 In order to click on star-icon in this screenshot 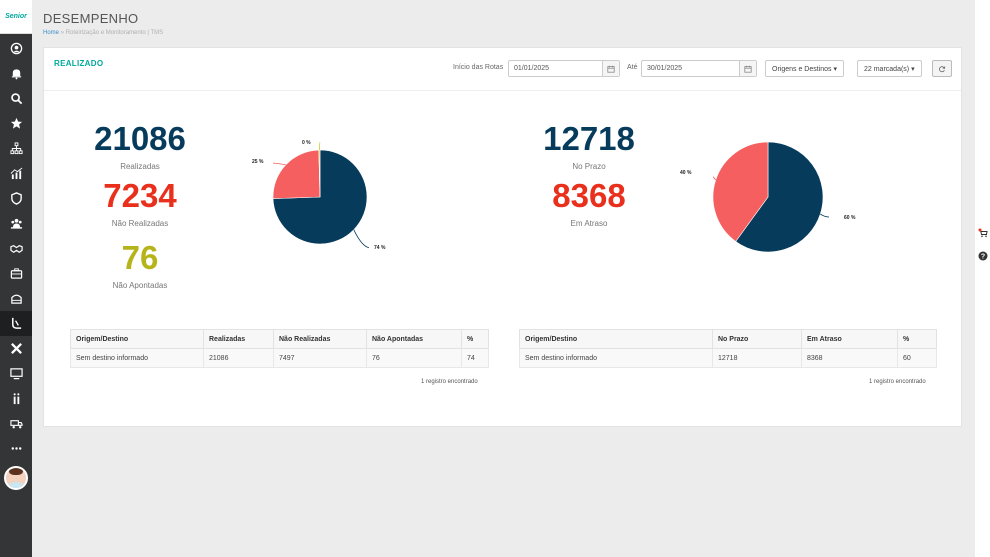, I will do `click(16, 123)`.